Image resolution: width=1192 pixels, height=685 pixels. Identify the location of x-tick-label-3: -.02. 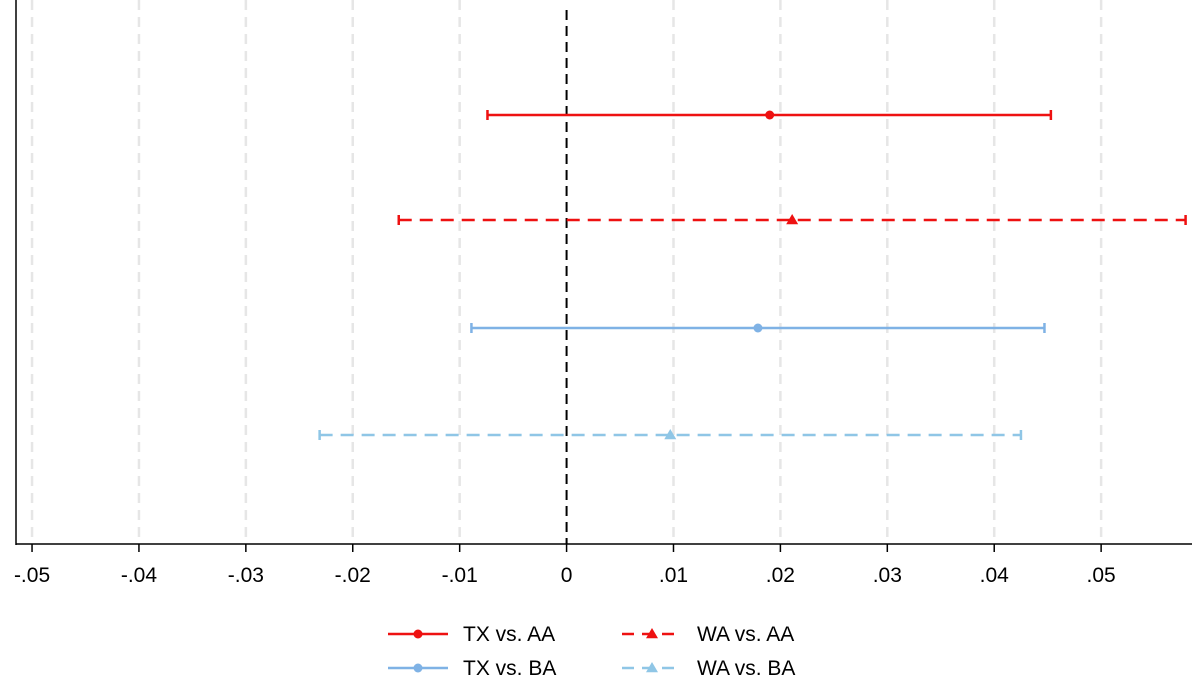
(353, 575).